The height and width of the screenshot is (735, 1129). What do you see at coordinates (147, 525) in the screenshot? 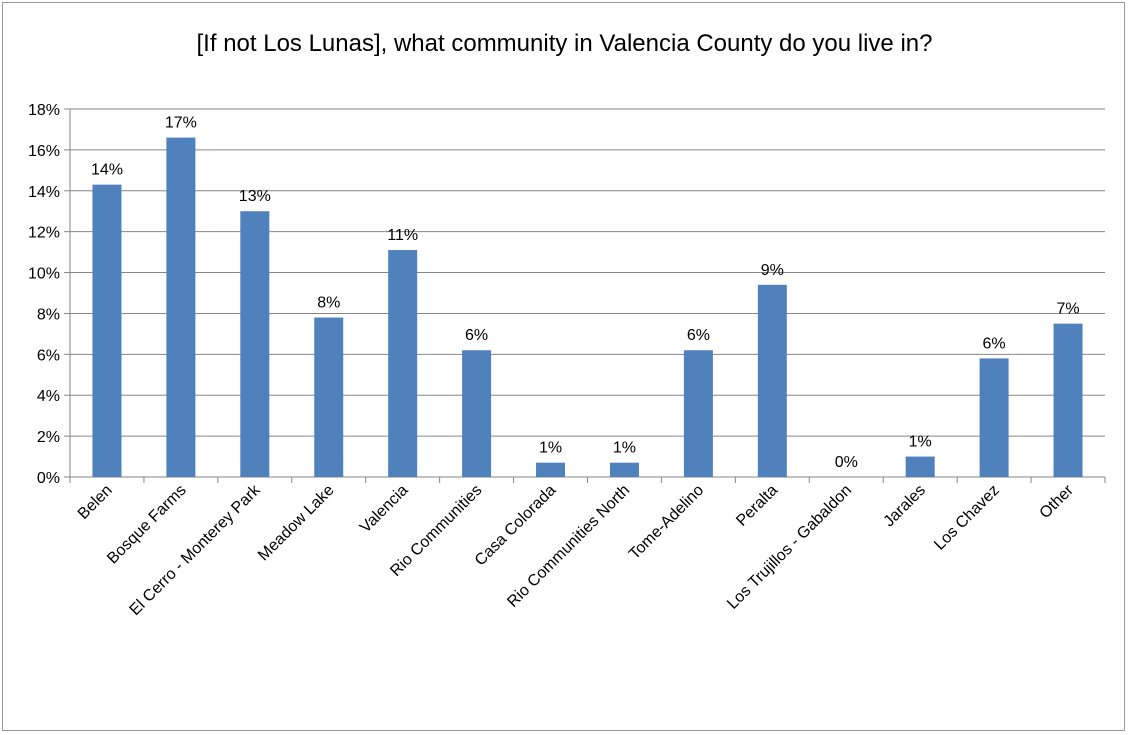
I see `category-label: Bosque Farms` at bounding box center [147, 525].